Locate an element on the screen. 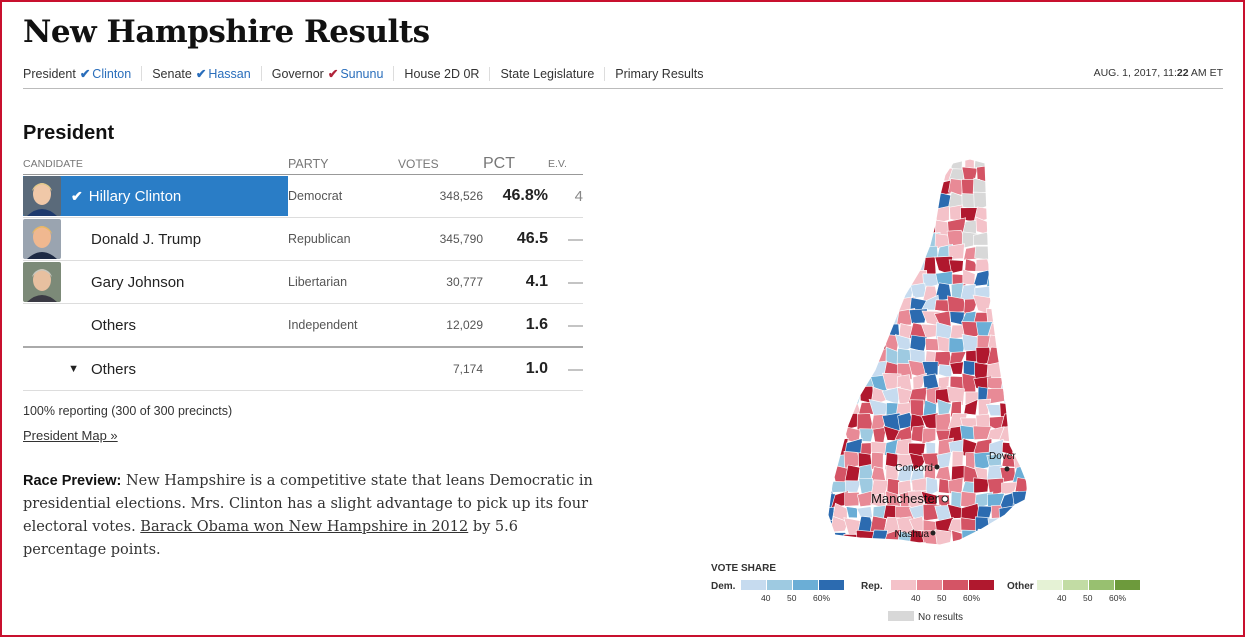 Image resolution: width=1245 pixels, height=637 pixels. nav-item-president: President ✔ Clinton is located at coordinates (83, 73).